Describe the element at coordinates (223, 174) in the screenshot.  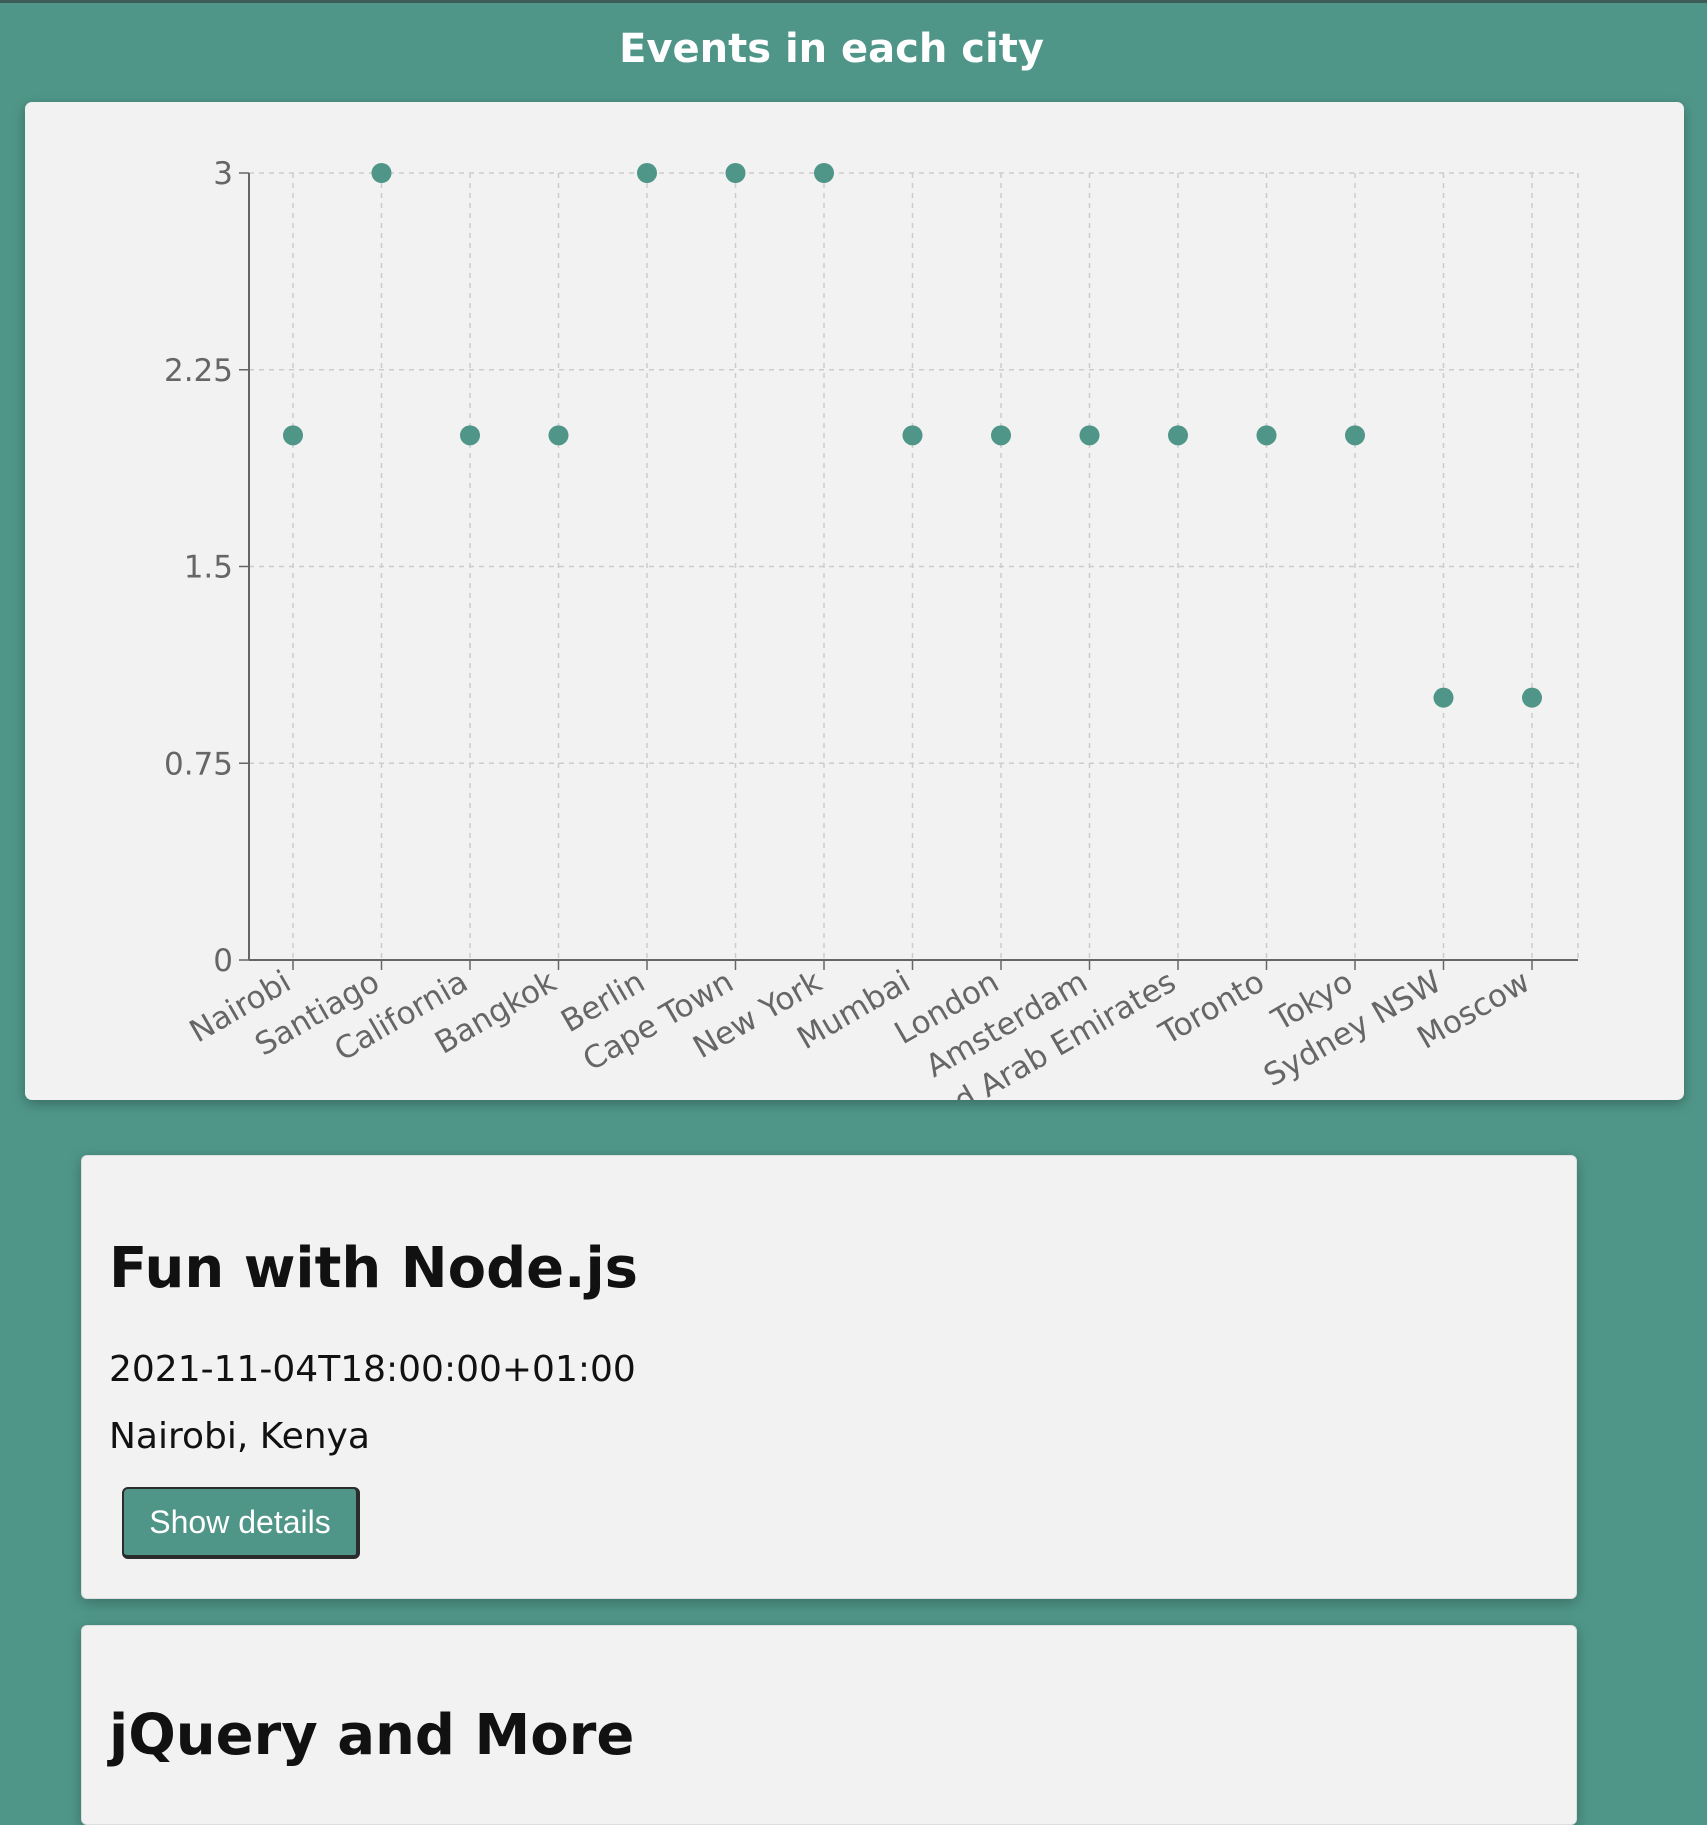
I see `y-tick-label: 3` at that location.